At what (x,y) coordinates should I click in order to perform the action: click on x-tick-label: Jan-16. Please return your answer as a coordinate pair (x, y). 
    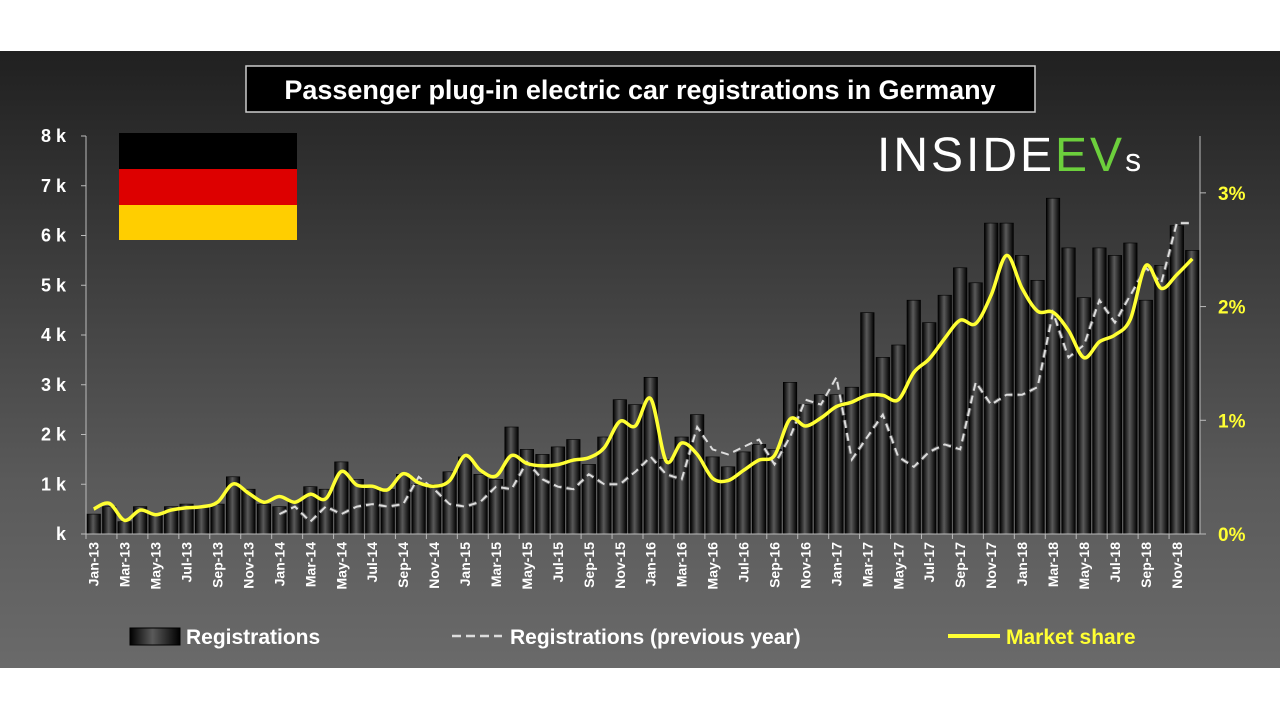
    Looking at the image, I should click on (651, 564).